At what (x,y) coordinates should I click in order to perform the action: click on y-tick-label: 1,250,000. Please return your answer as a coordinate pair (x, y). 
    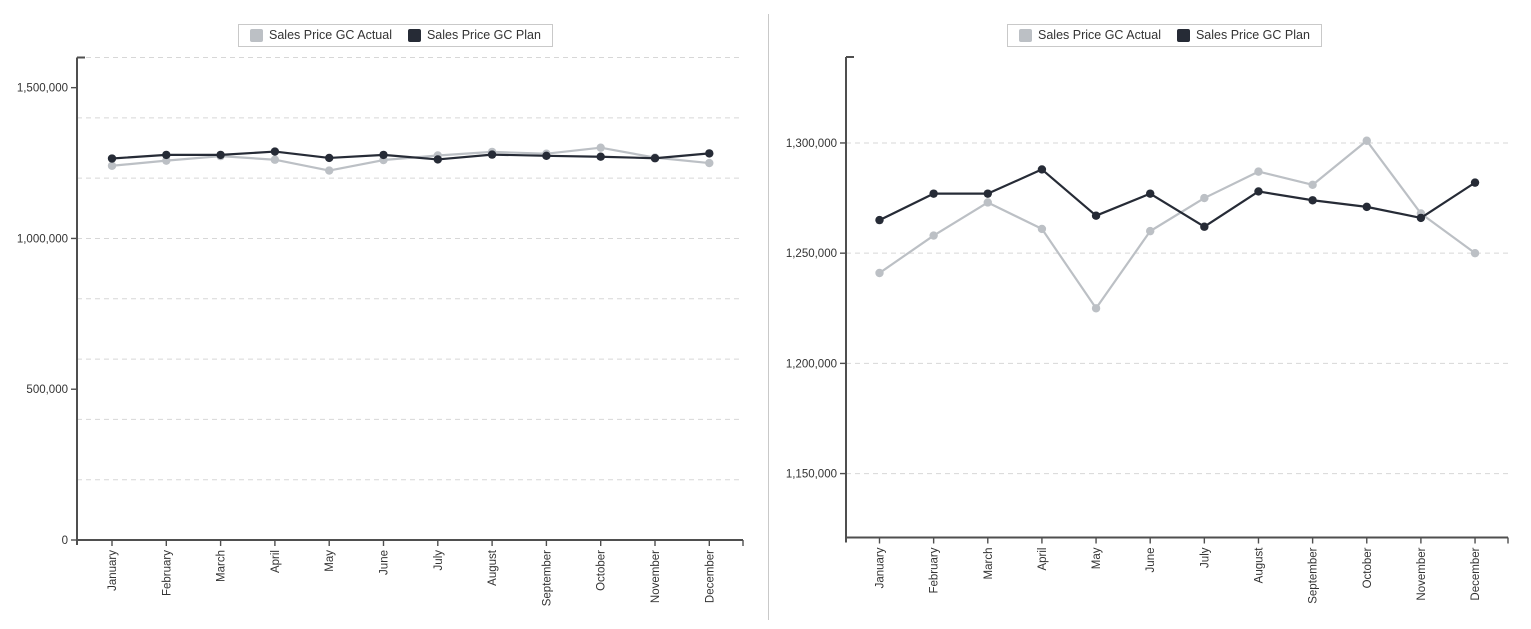
    Looking at the image, I should click on (811, 254).